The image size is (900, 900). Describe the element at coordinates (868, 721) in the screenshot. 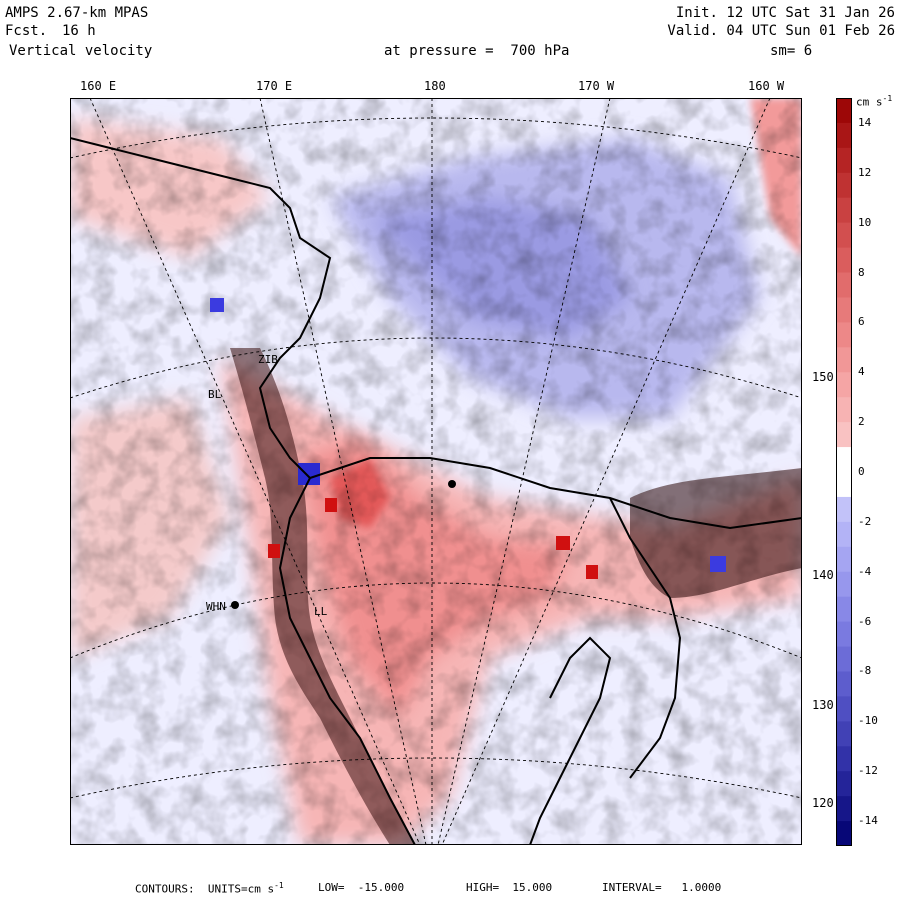

I see `colorbar-tick-label: -10` at that location.